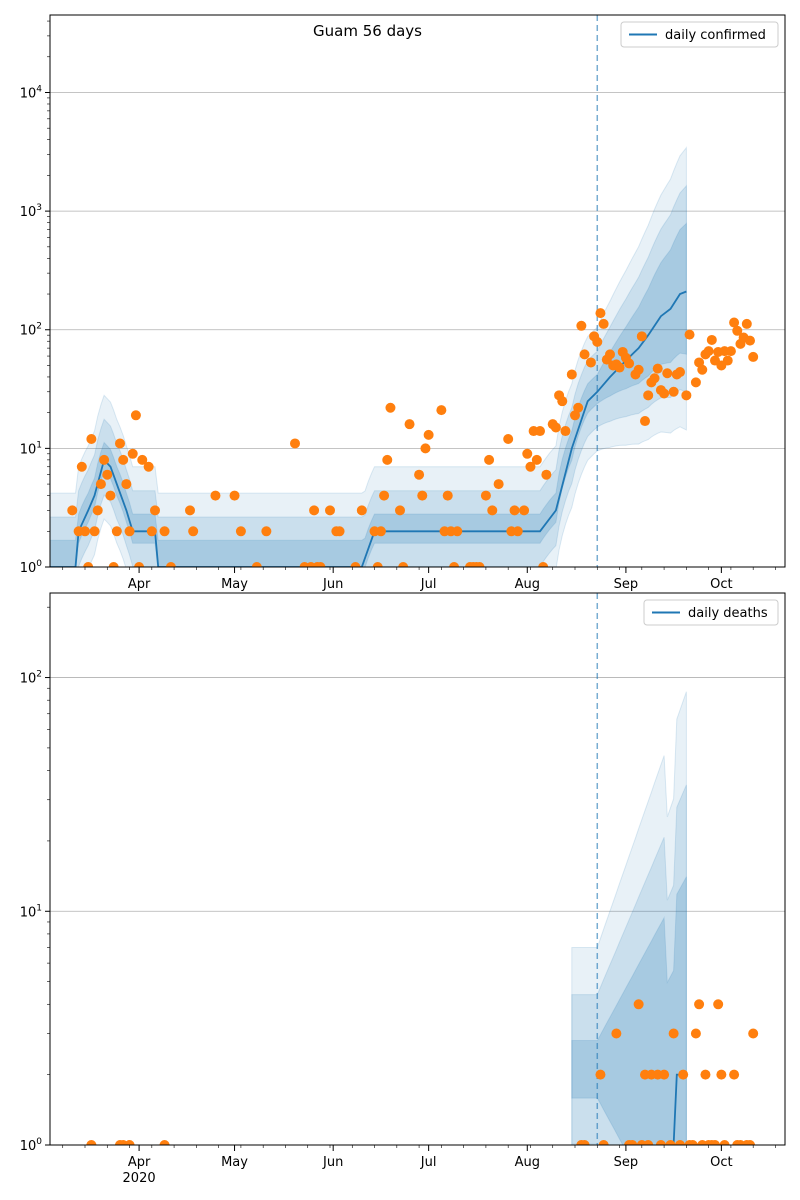 This screenshot has width=800, height=1200. I want to click on legend: daily confirmed, so click(699, 34).